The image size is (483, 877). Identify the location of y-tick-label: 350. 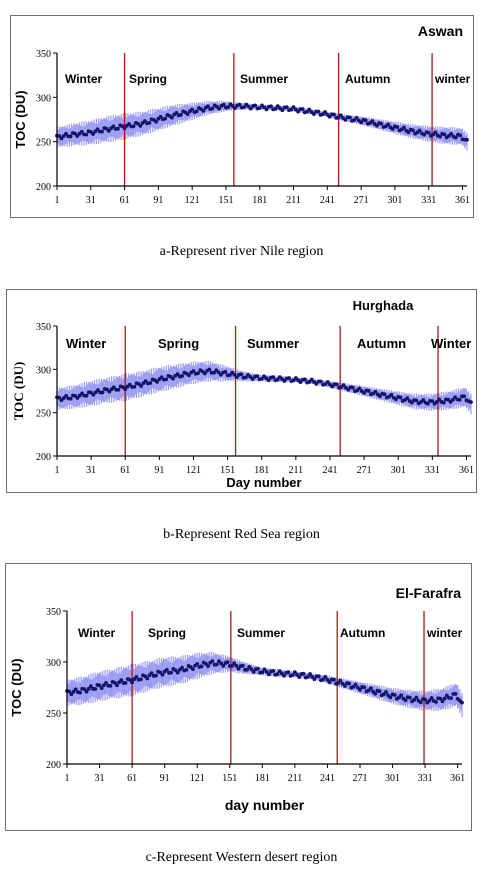
(43, 54).